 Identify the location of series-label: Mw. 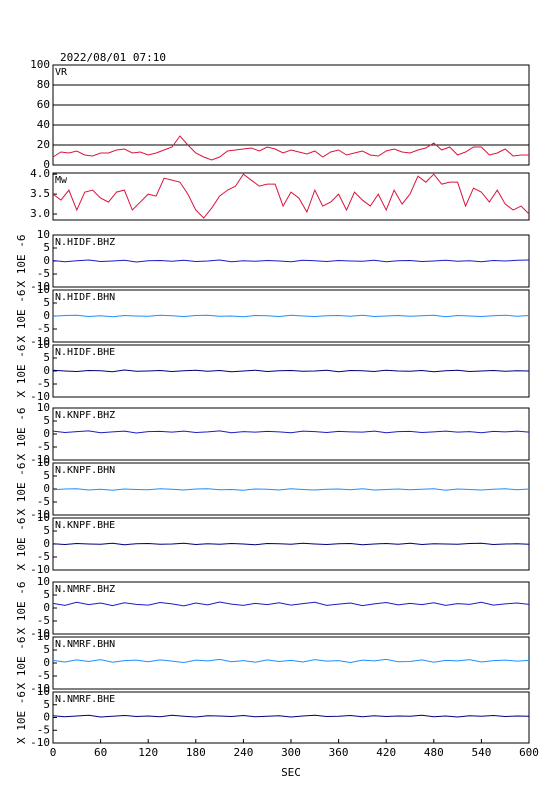
(61, 180).